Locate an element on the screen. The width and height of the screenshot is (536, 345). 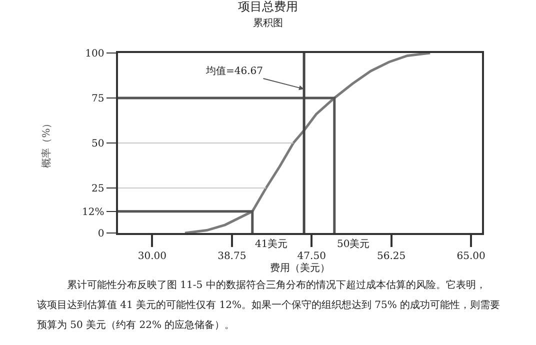
y-axis-title: 概率（%） is located at coordinates (46, 143).